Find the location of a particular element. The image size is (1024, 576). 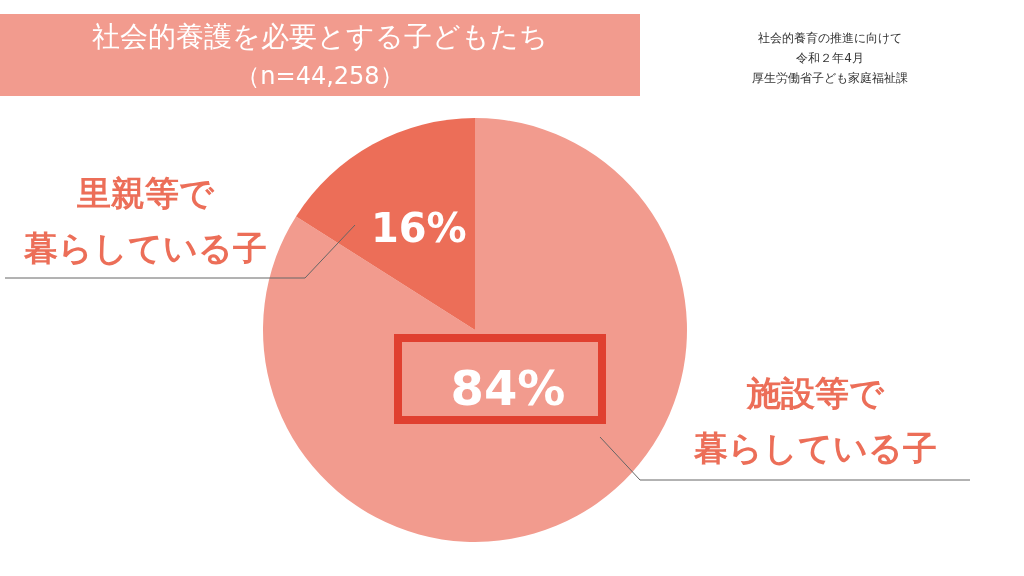

data-label: 84% is located at coordinates (508, 388).